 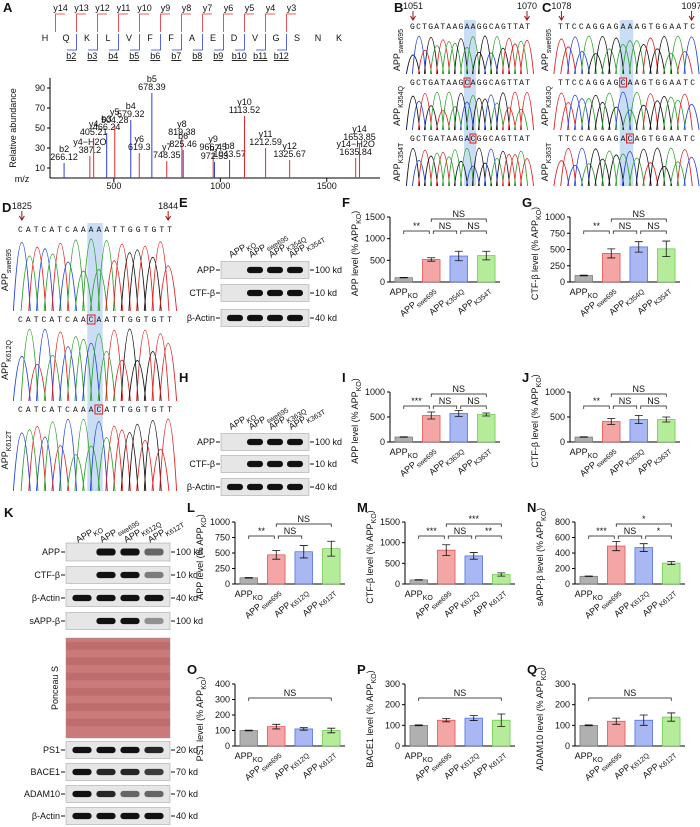 I want to click on residue: V, so click(x=255, y=38).